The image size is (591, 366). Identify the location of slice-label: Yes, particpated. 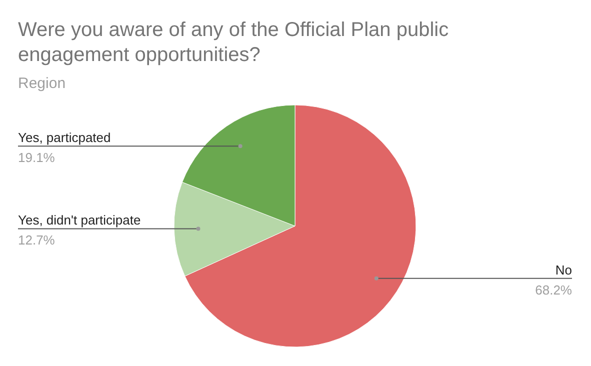
(64, 138).